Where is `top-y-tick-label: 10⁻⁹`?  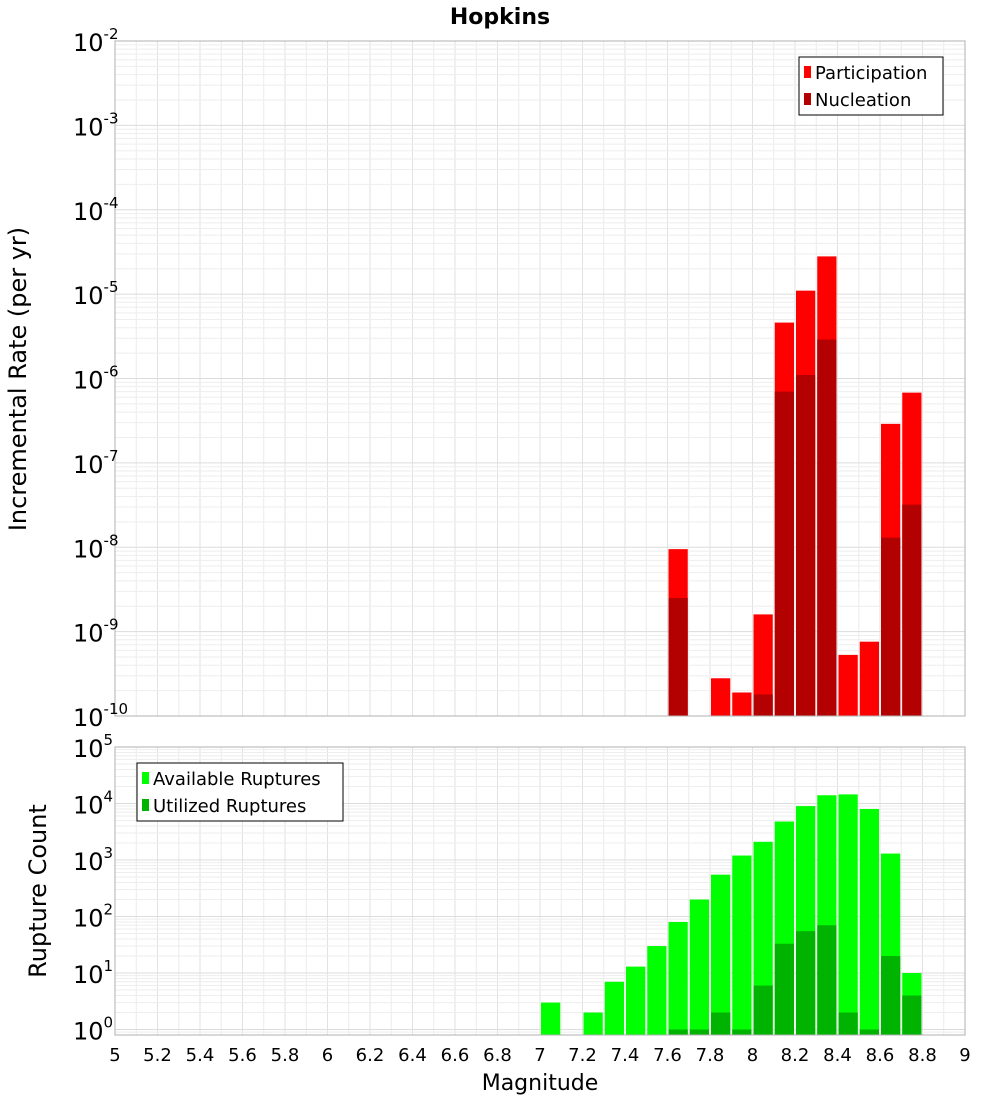
top-y-tick-label: 10⁻⁹ is located at coordinates (96, 632).